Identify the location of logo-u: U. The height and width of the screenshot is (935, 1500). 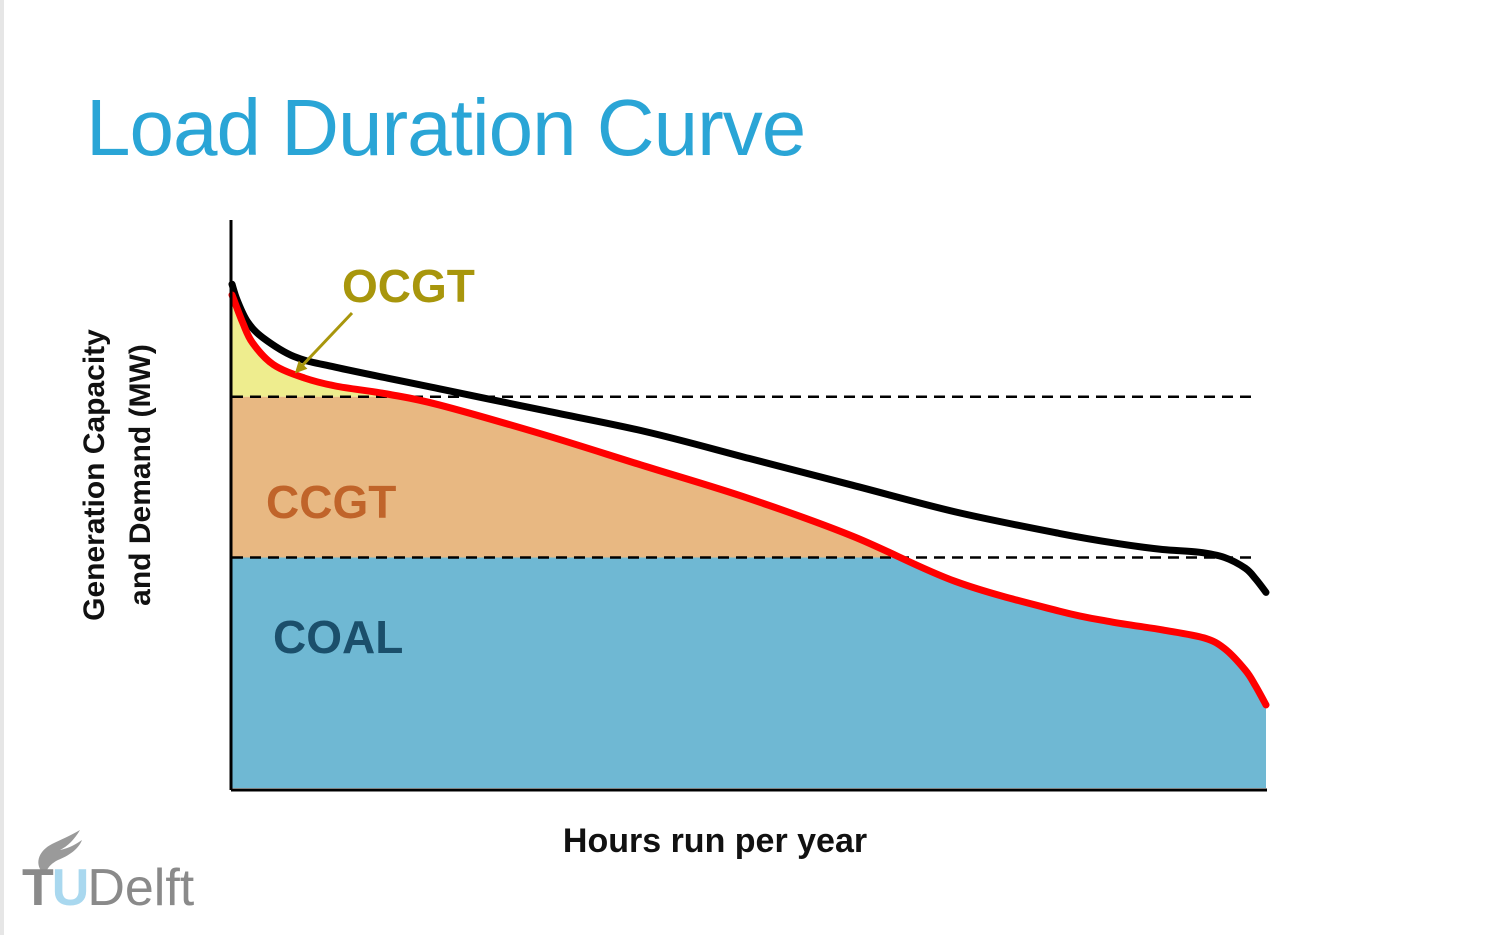
(70, 888).